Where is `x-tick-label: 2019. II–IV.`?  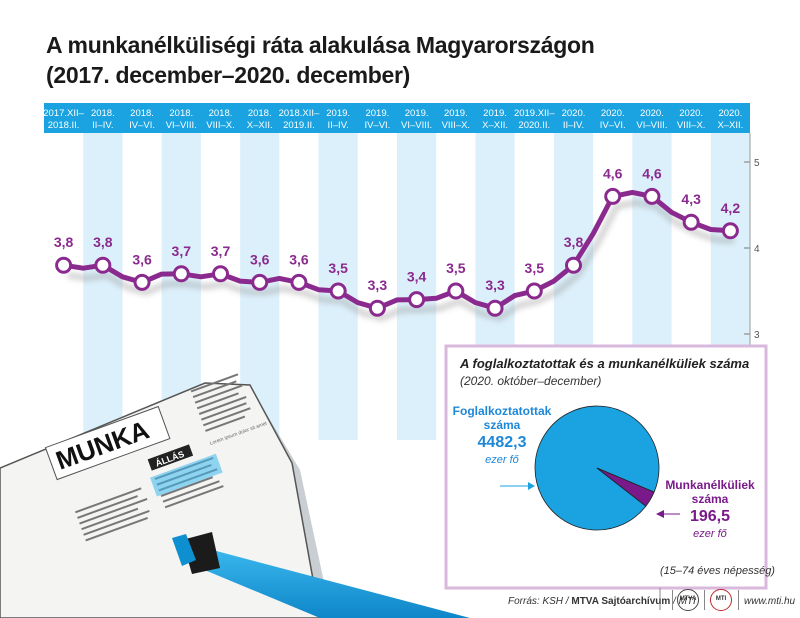
x-tick-label: 2019. II–IV. is located at coordinates (338, 119).